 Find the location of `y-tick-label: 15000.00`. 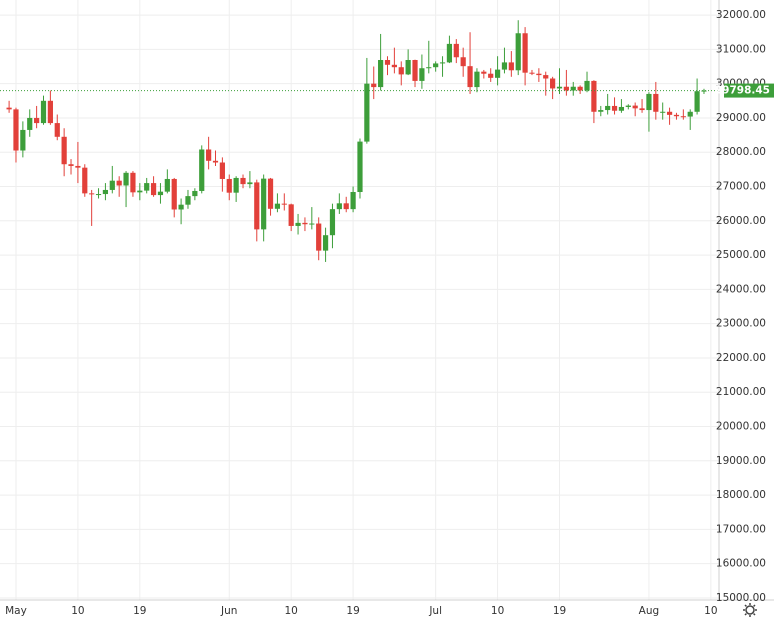

y-tick-label: 15000.00 is located at coordinates (741, 598).